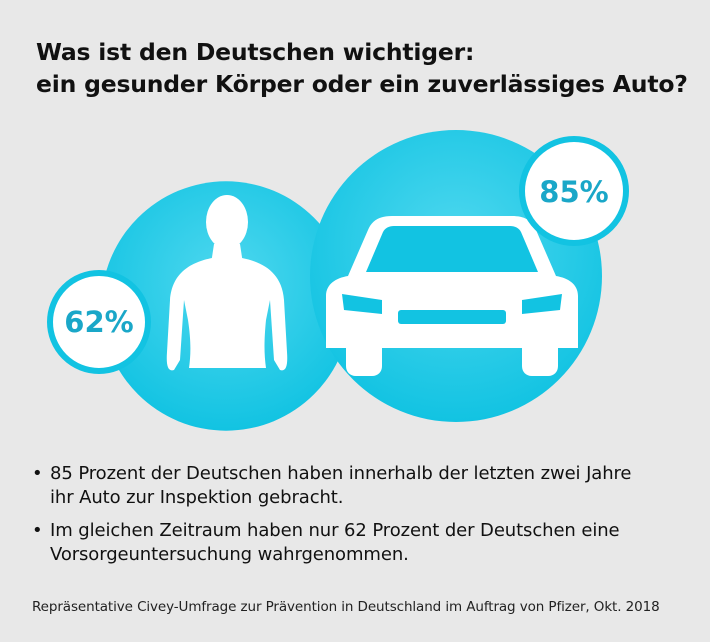 This screenshot has width=710, height=642. I want to click on value-label-auto: 85%, so click(573, 192).